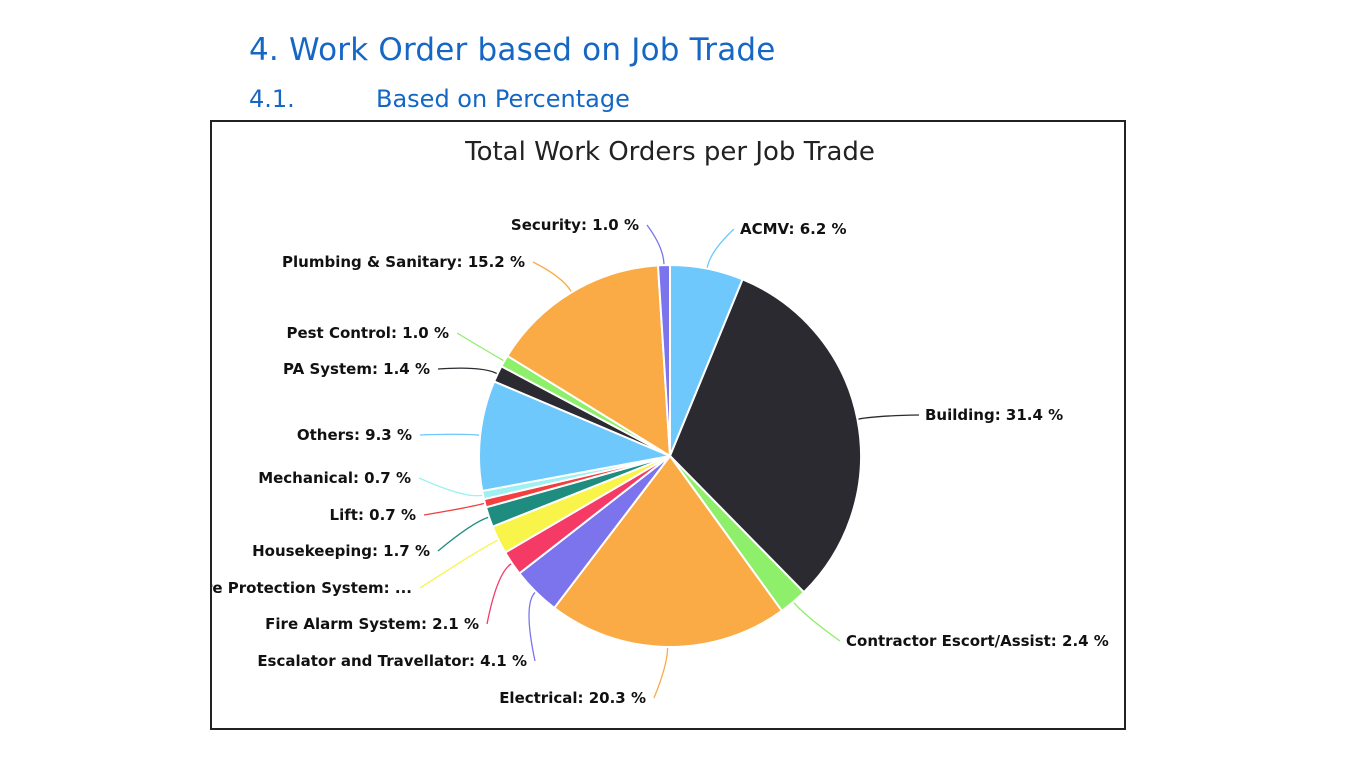  What do you see at coordinates (449, 434) in the screenshot?
I see `leader-line-others` at bounding box center [449, 434].